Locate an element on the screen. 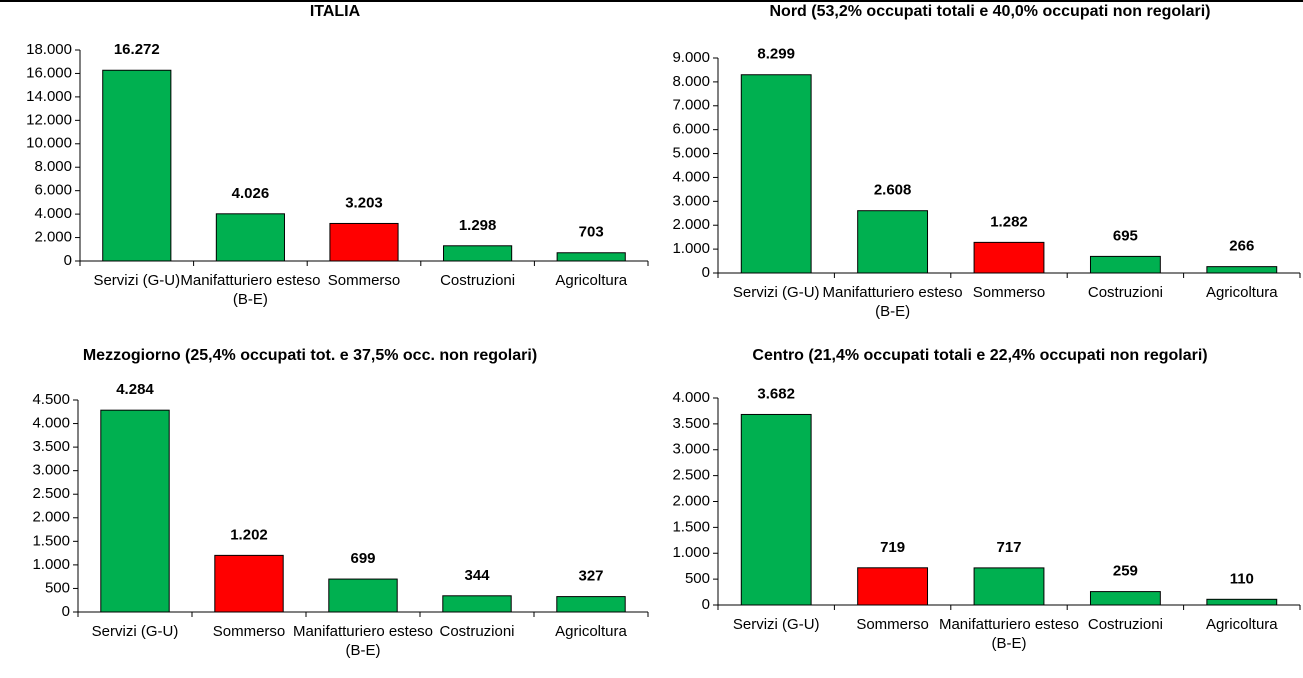  value-label: 4.026 is located at coordinates (251, 193).